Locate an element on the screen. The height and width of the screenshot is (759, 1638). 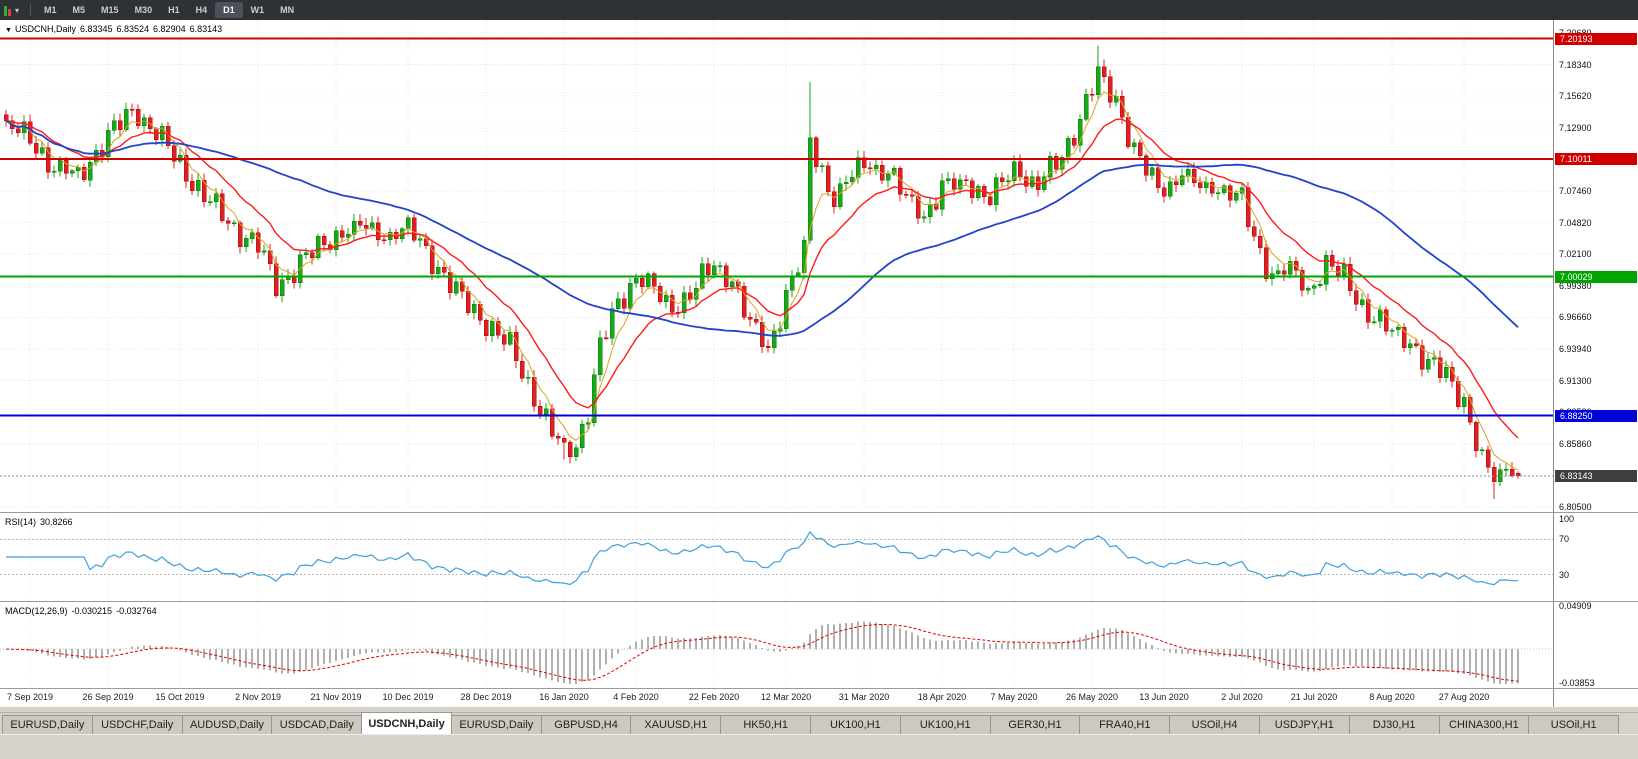
date-label: 13 Jun 2020 is located at coordinates (1164, 697).